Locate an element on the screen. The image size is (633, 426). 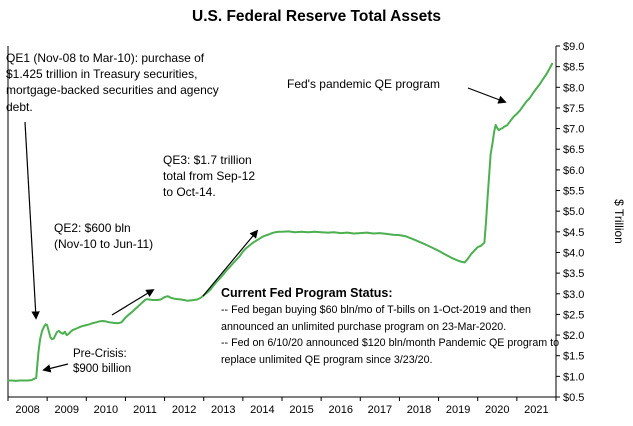
svg-text: 2009 is located at coordinates (66, 410).